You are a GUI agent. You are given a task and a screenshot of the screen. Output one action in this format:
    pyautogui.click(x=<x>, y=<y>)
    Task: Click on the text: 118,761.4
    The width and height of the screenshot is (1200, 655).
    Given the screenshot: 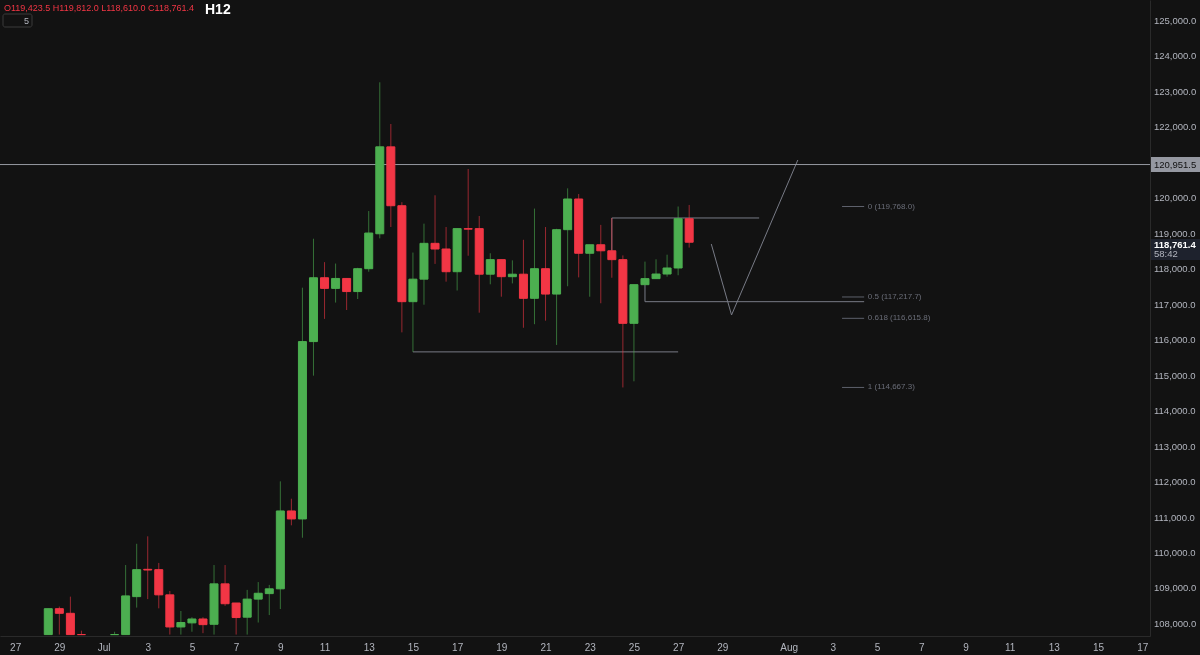 What is the action you would take?
    pyautogui.click(x=1175, y=244)
    